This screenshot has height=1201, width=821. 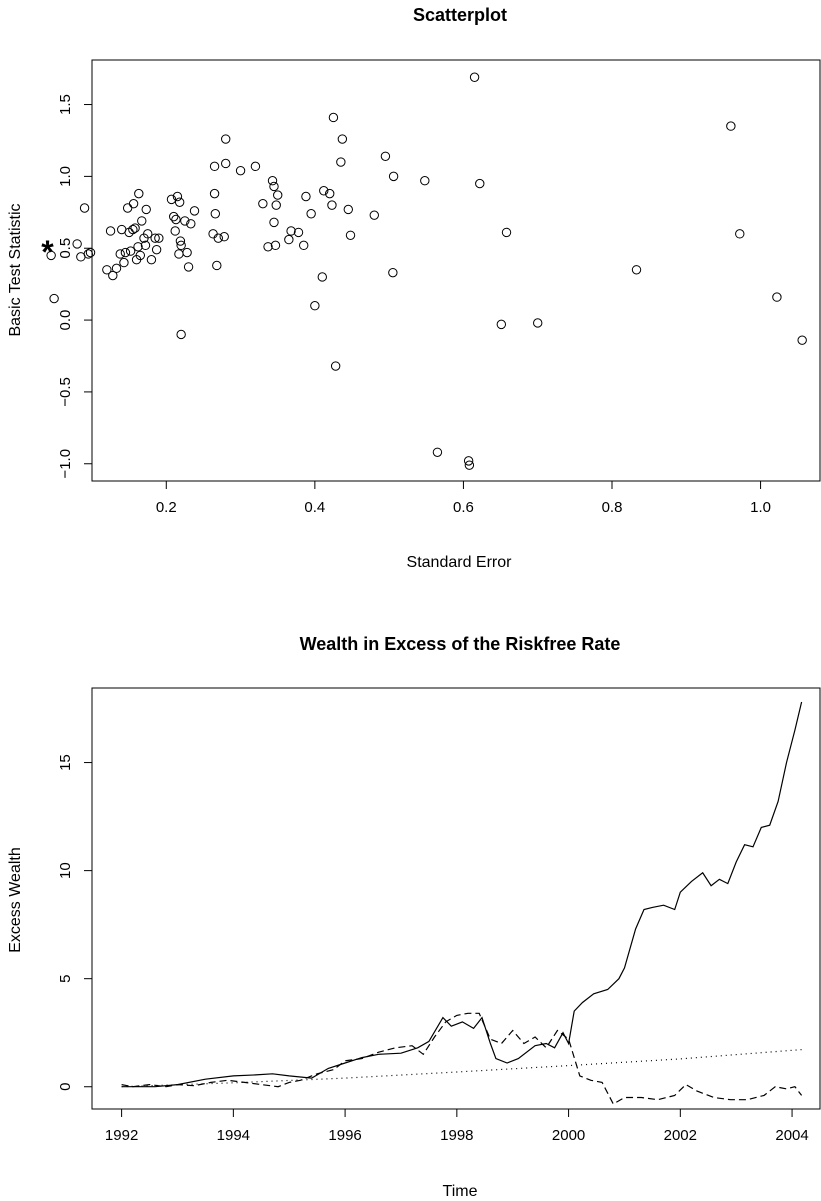 What do you see at coordinates (461, 1068) in the screenshot?
I see `wealth-line-dotted` at bounding box center [461, 1068].